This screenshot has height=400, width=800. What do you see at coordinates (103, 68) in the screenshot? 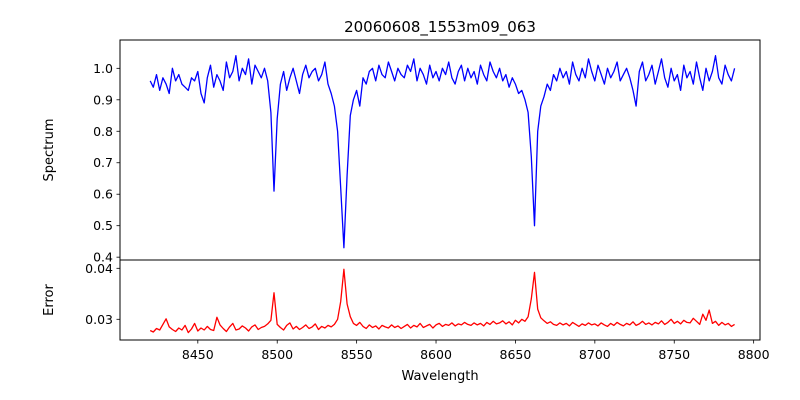
I see `ytick-label: 1.0` at bounding box center [103, 68].